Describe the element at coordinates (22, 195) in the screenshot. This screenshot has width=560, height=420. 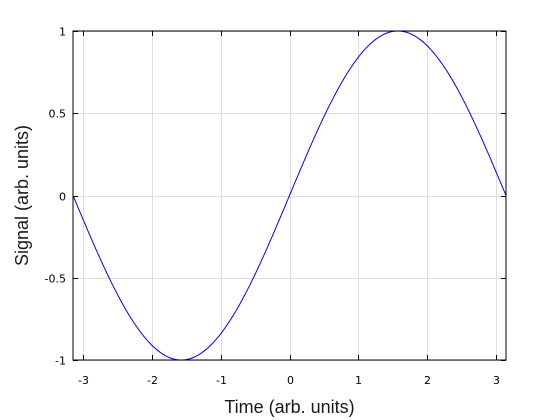
I see `y-axis-label: Signal (arb. units)` at that location.